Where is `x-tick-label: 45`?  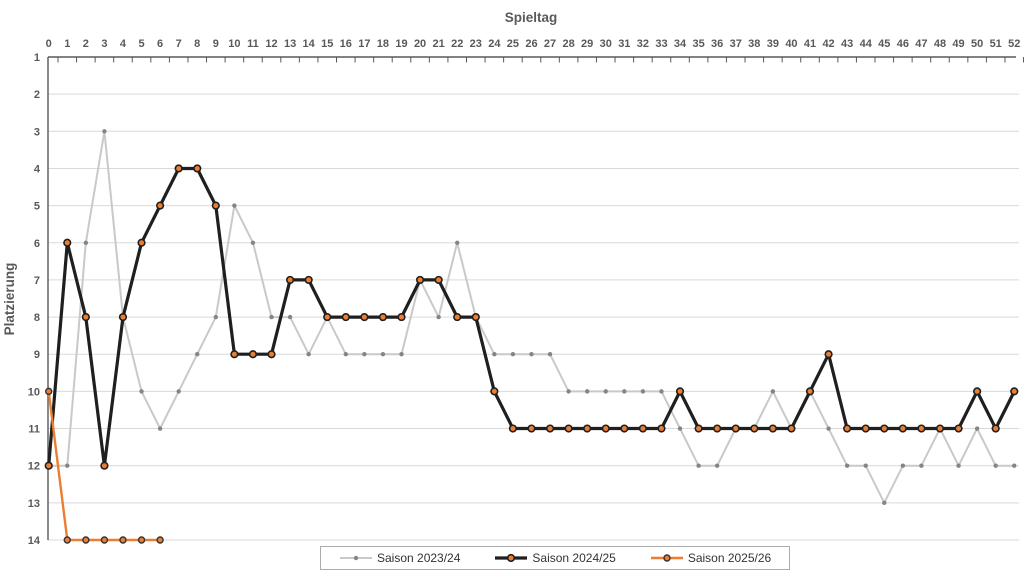 x-tick-label: 45 is located at coordinates (884, 44).